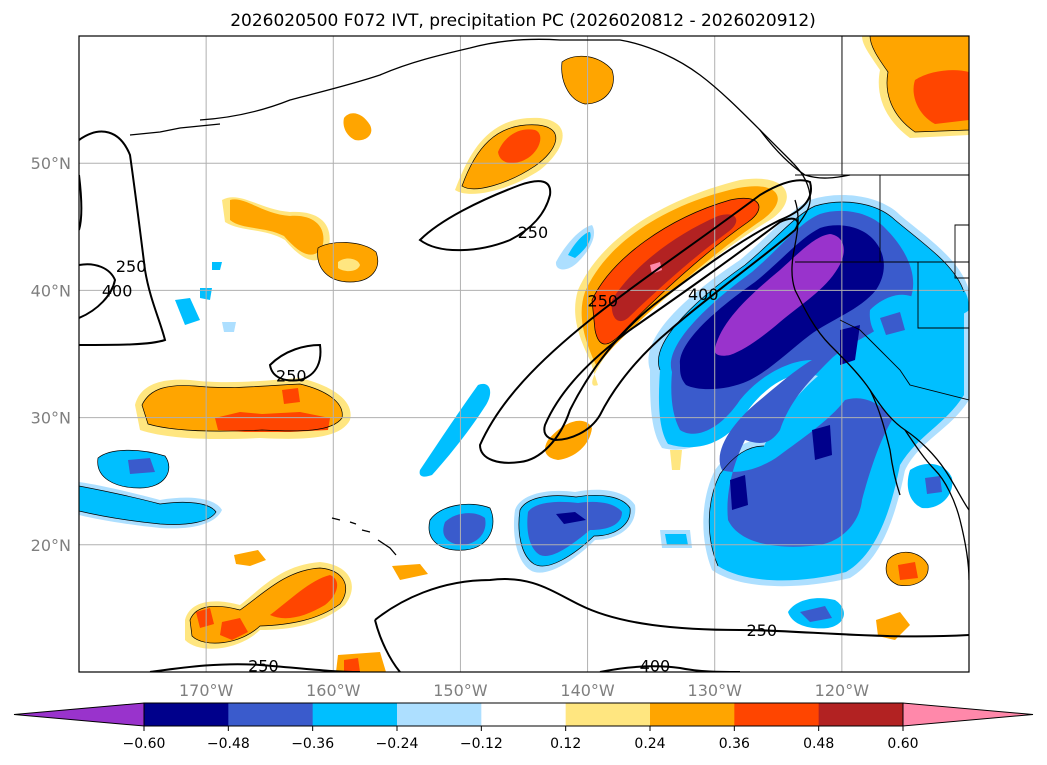  Describe the element at coordinates (587, 690) in the screenshot. I see `x-tick-label: 140°W` at that location.